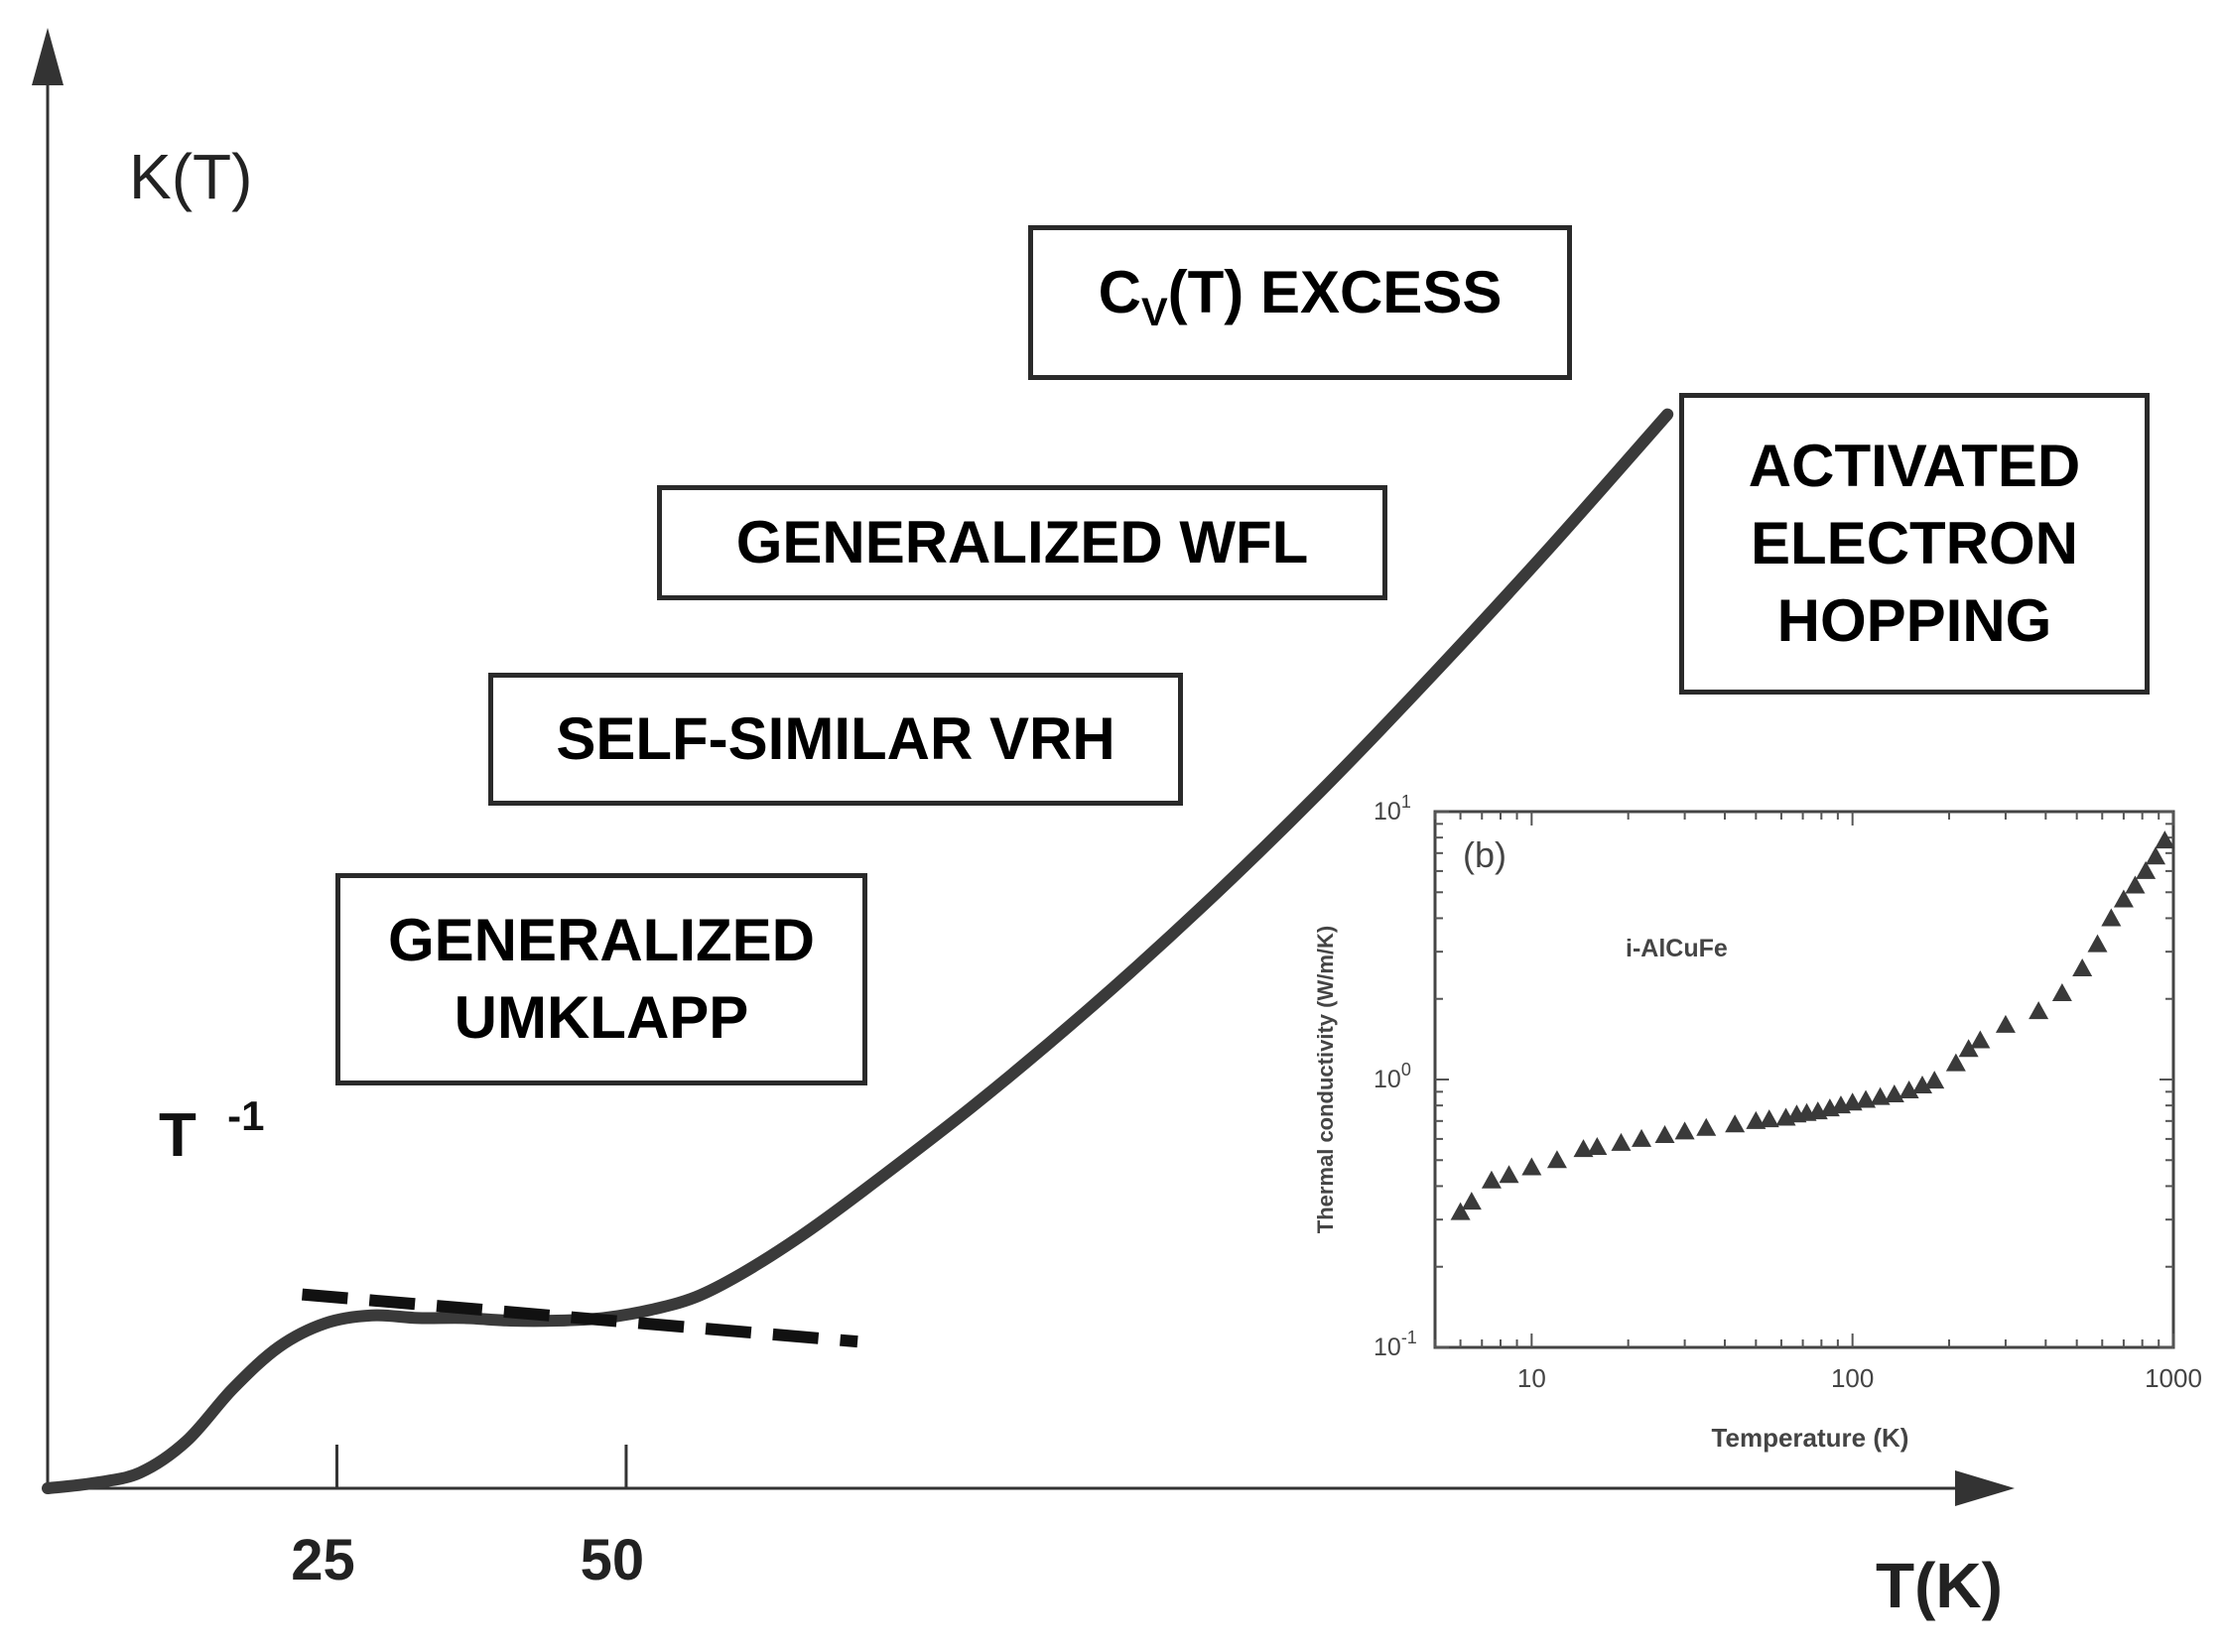 This screenshot has height=1652, width=2226. Describe the element at coordinates (1914, 620) in the screenshot. I see `hopping-line-3: HOPPING` at that location.